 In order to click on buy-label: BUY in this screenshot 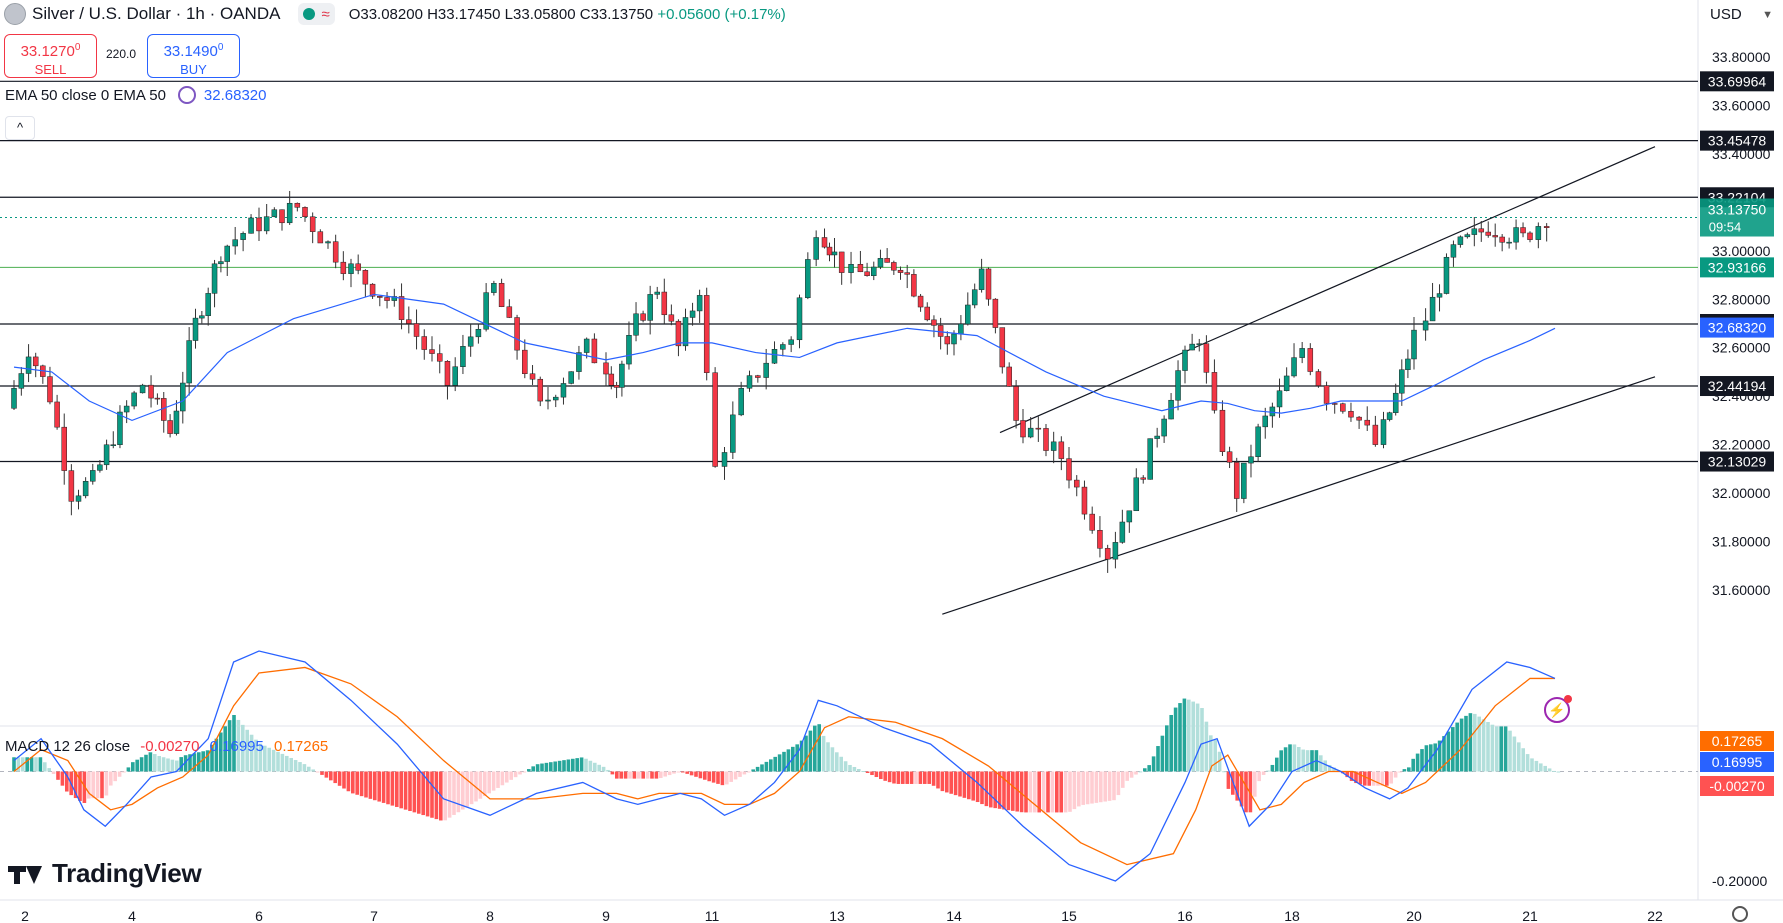, I will do `click(193, 69)`.